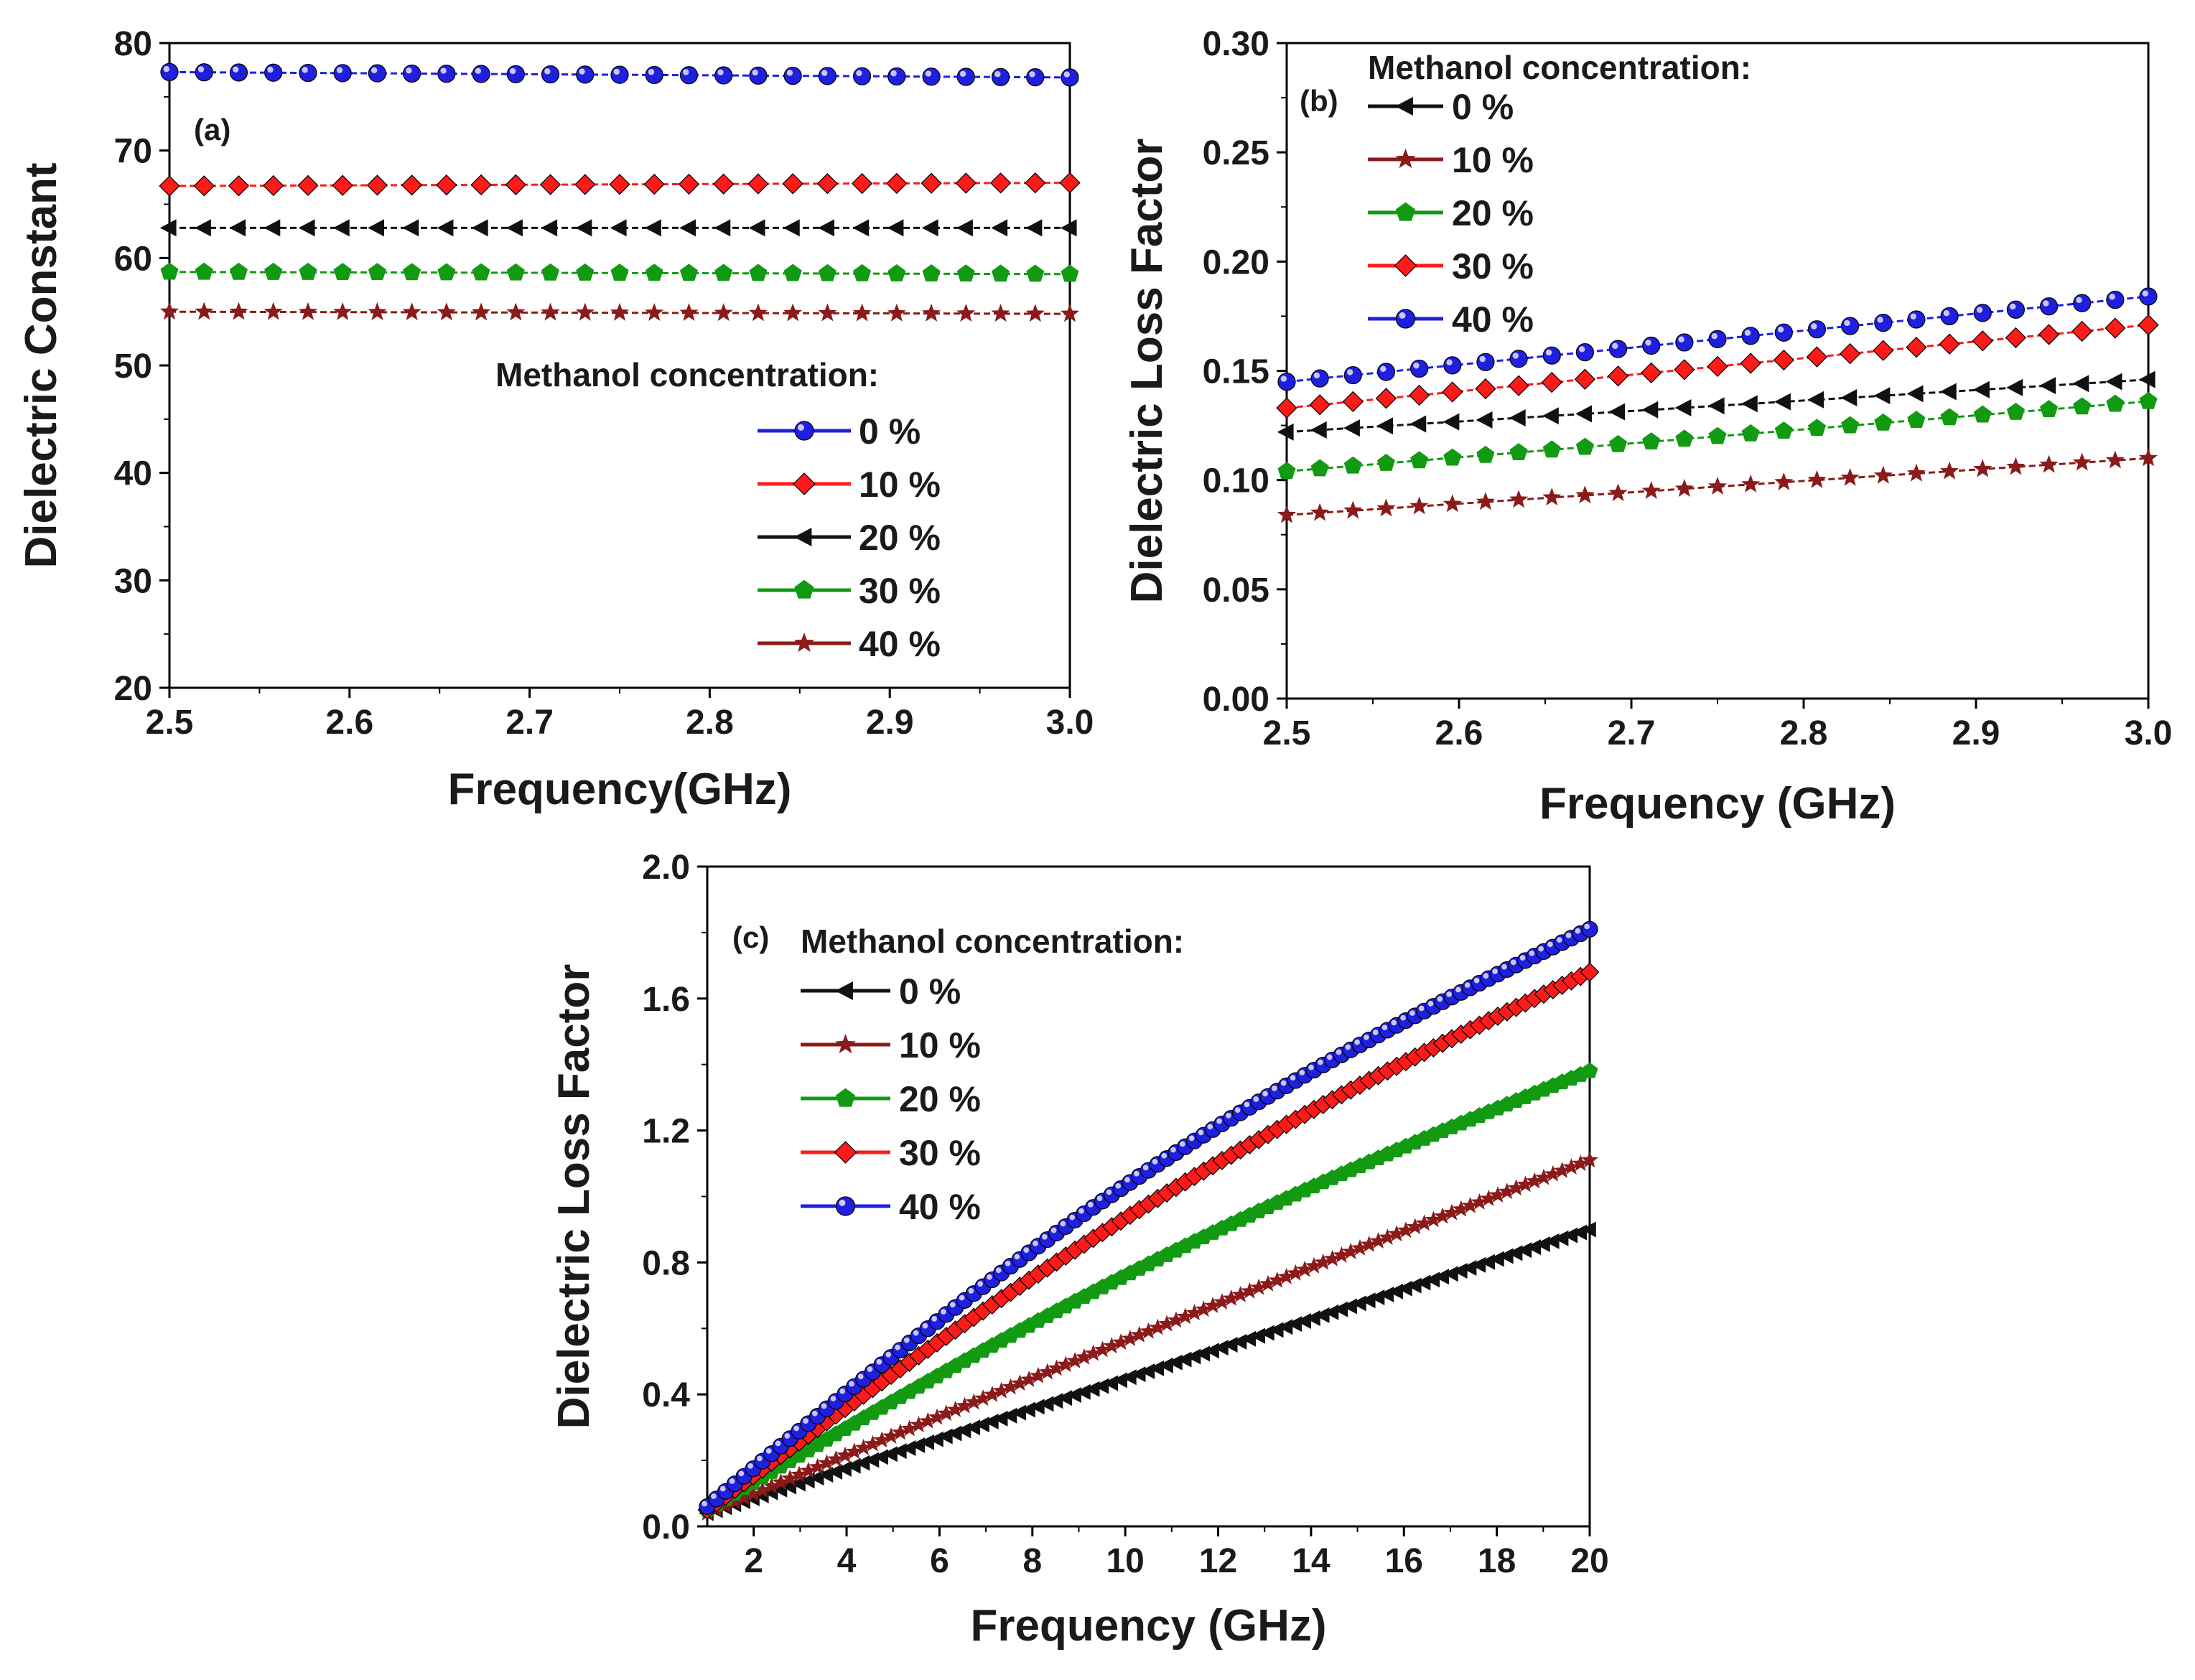  What do you see at coordinates (620, 184) in the screenshot?
I see `series-10-pct` at bounding box center [620, 184].